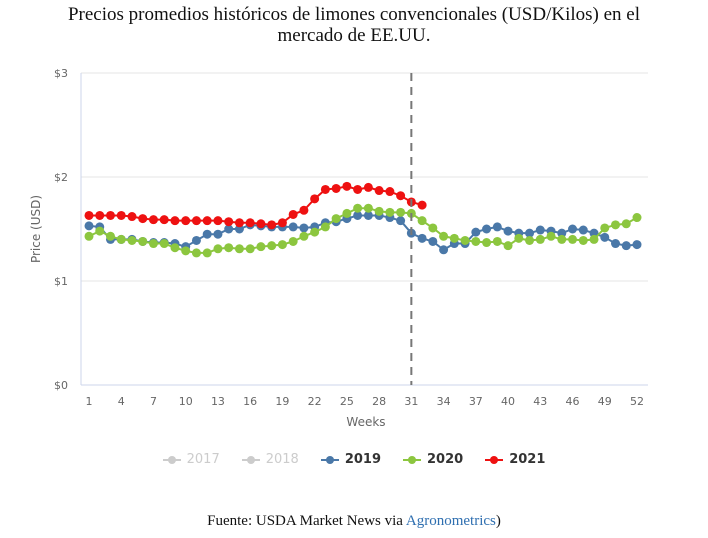 This screenshot has height=538, width=708. What do you see at coordinates (270, 459) in the screenshot?
I see `legend-item-2018: 2018` at bounding box center [270, 459].